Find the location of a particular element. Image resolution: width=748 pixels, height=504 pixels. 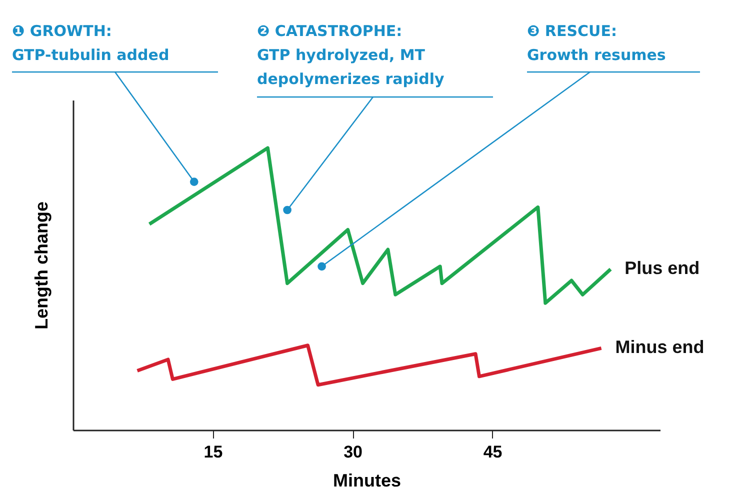

x-axis-title: Minutes is located at coordinates (367, 480).